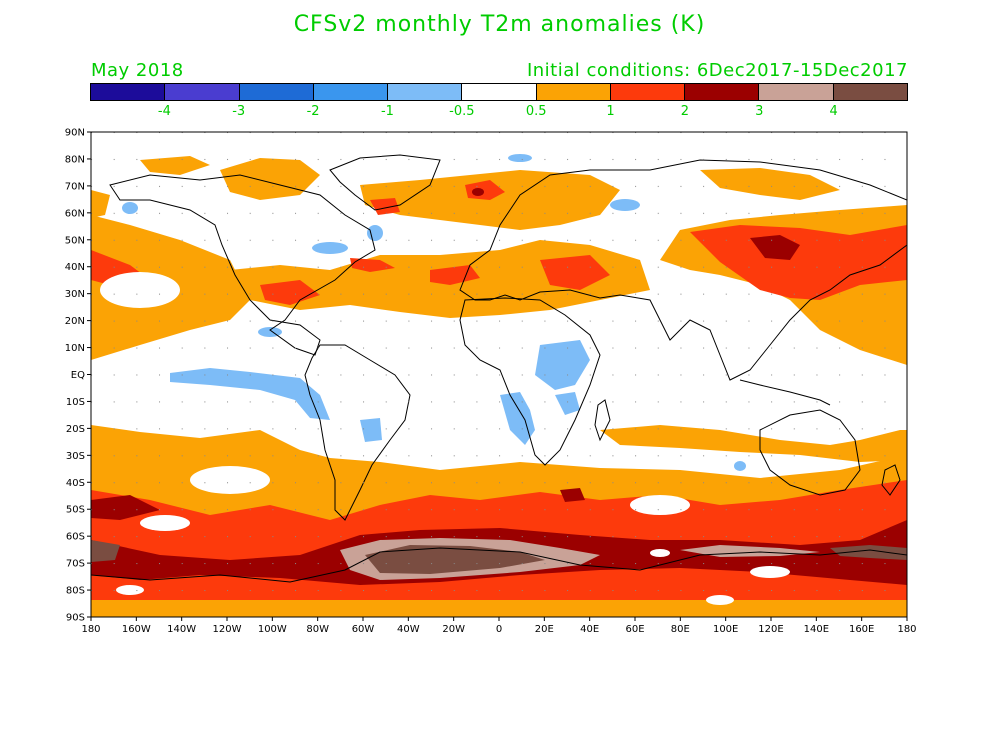 The width and height of the screenshot is (999, 750). What do you see at coordinates (164, 111) in the screenshot?
I see `legend-label: -4` at bounding box center [164, 111].